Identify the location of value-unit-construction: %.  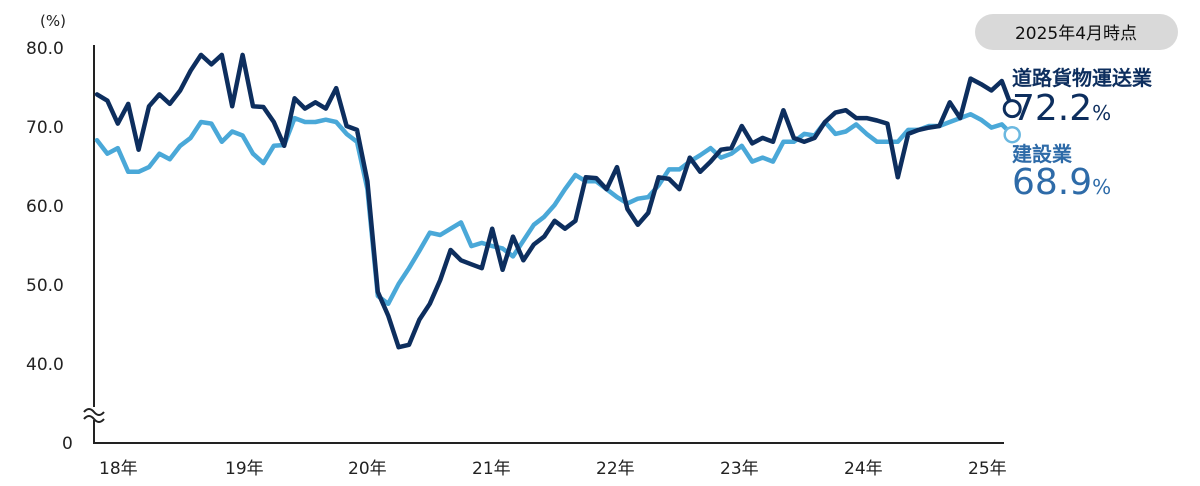
(1101, 187).